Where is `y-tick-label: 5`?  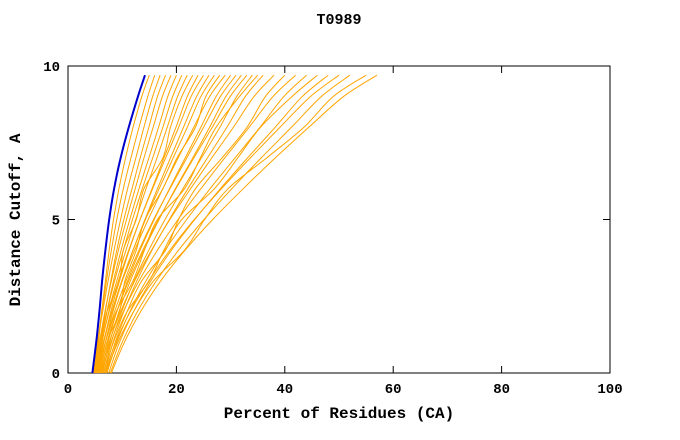 y-tick-label: 5 is located at coordinates (56, 222).